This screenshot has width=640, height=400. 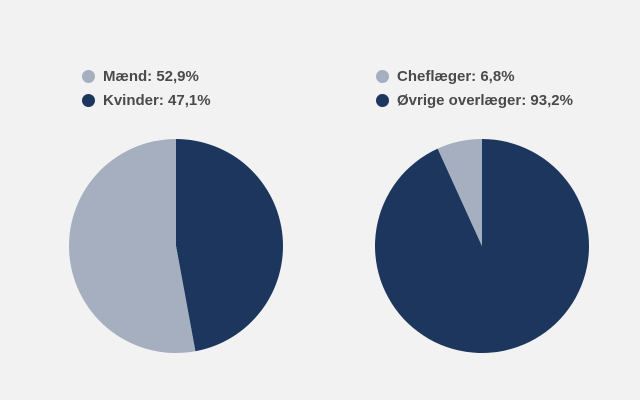 What do you see at coordinates (88, 76) in the screenshot?
I see `legend-swatch-maend` at bounding box center [88, 76].